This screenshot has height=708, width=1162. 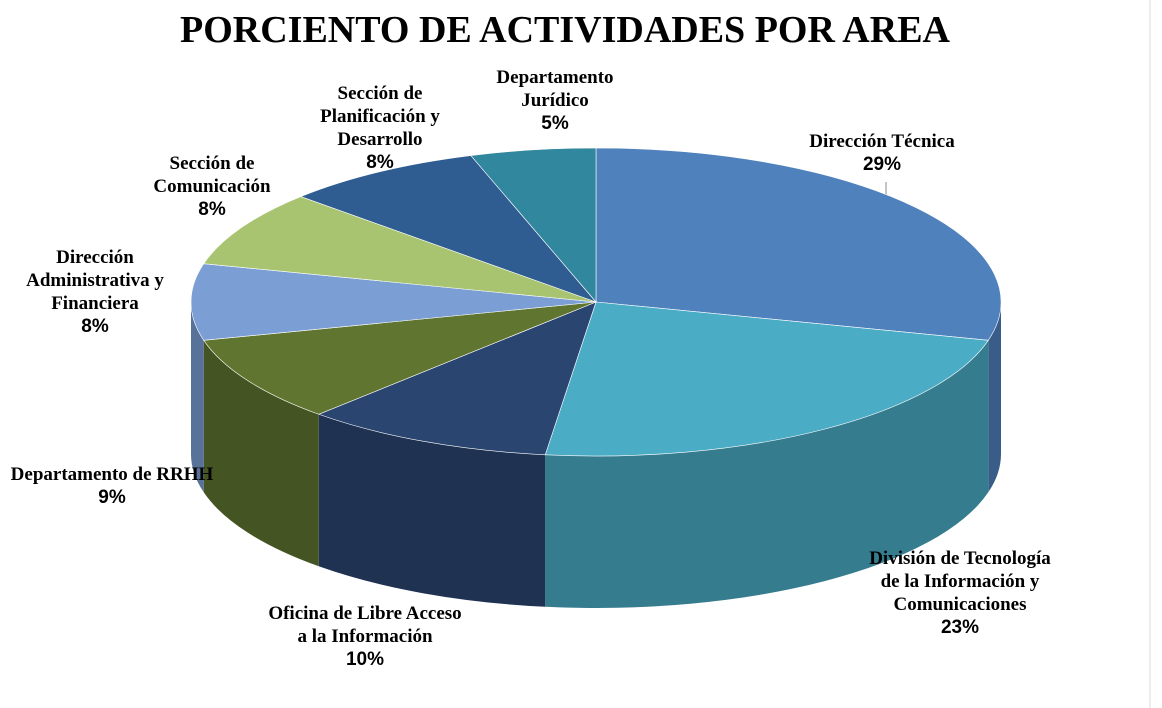 What do you see at coordinates (212, 175) in the screenshot?
I see `category-name: Sección de Comunicación` at bounding box center [212, 175].